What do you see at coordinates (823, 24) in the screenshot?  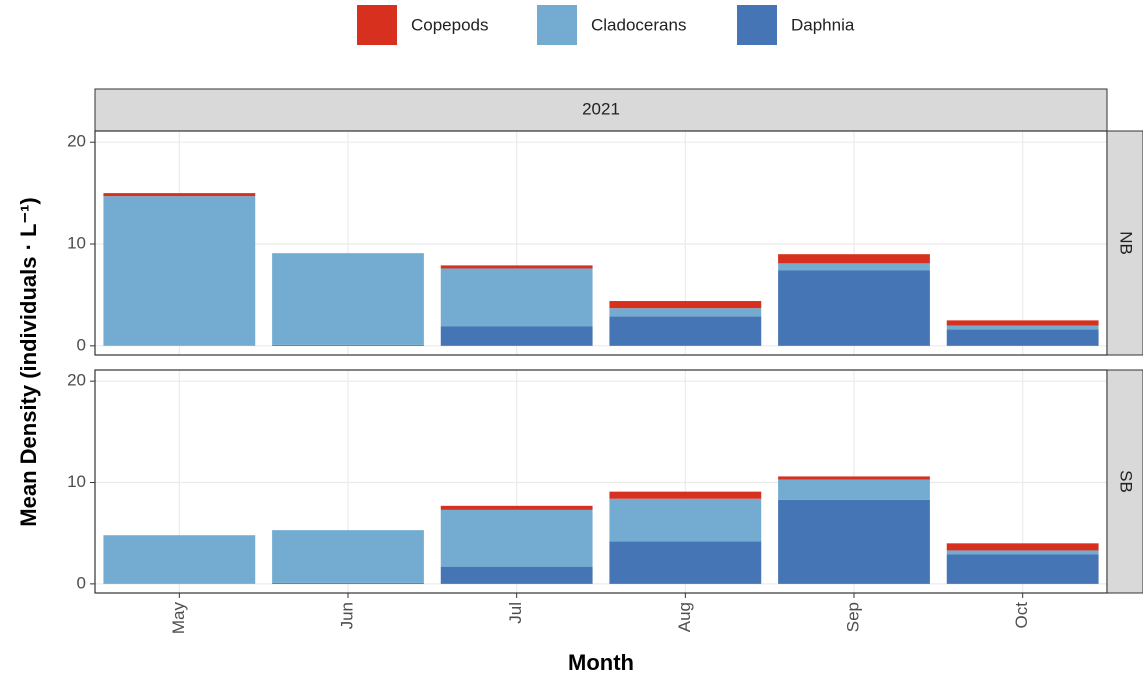 I see `legend-label: Daphnia` at bounding box center [823, 24].